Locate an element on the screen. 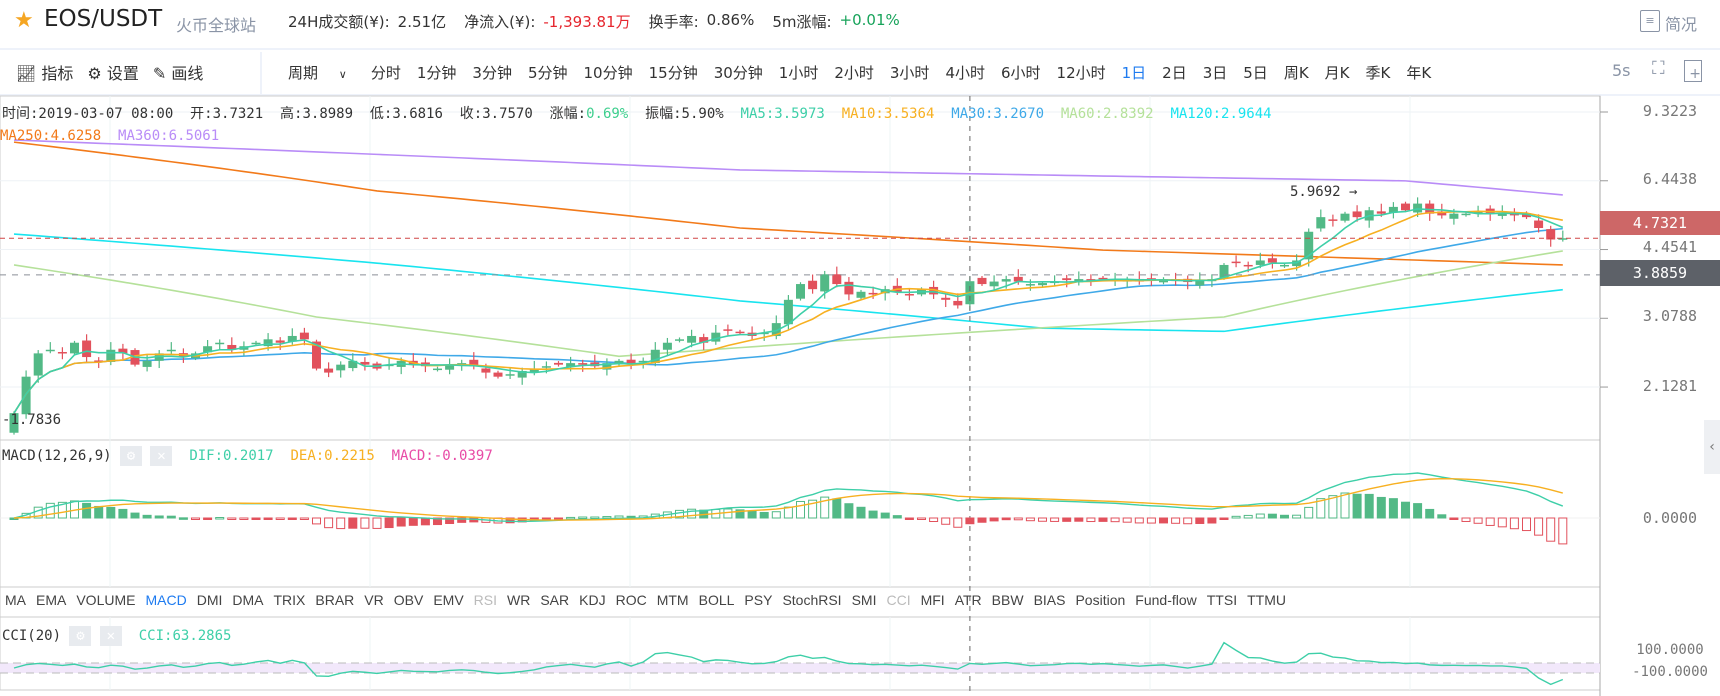  interval-option: 3日 is located at coordinates (1215, 73).